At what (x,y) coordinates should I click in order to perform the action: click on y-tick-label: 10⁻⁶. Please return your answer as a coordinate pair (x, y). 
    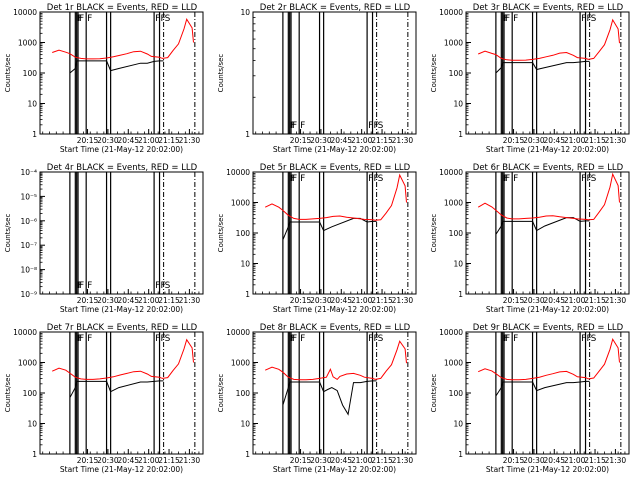
    Looking at the image, I should click on (28, 221).